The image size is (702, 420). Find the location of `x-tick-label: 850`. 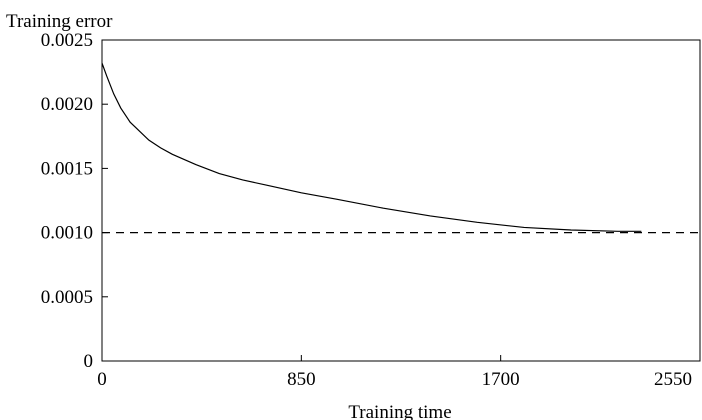

x-tick-label: 850 is located at coordinates (301, 379).